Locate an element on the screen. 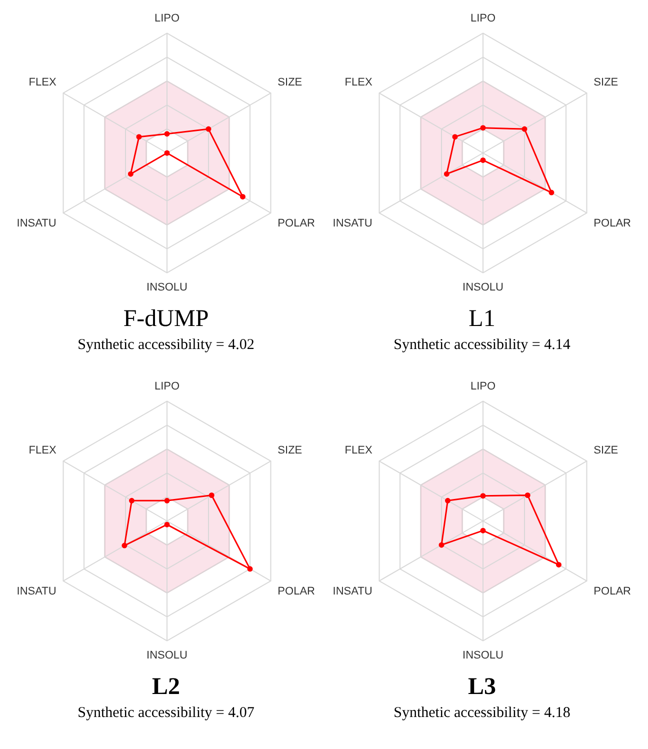  text: Synthetic accessibility = 4.14 is located at coordinates (482, 345).